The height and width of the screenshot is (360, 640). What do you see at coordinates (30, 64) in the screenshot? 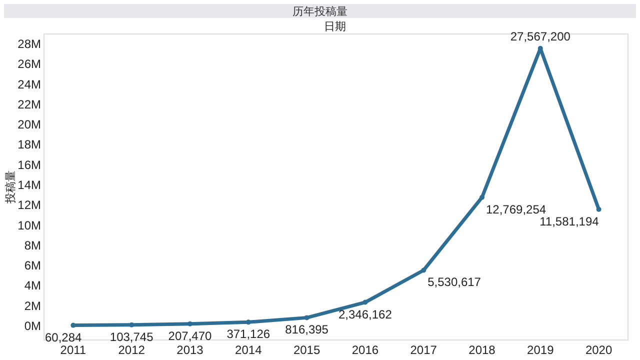
I see `y-tick-label: 26M` at bounding box center [30, 64].